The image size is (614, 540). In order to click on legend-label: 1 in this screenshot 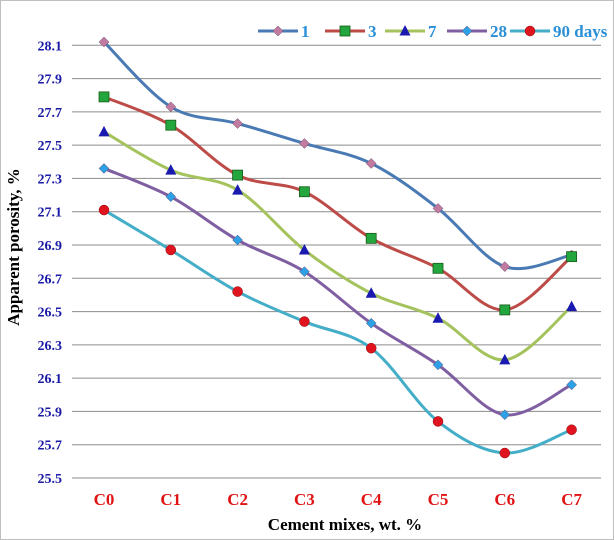, I will do `click(305, 31)`.